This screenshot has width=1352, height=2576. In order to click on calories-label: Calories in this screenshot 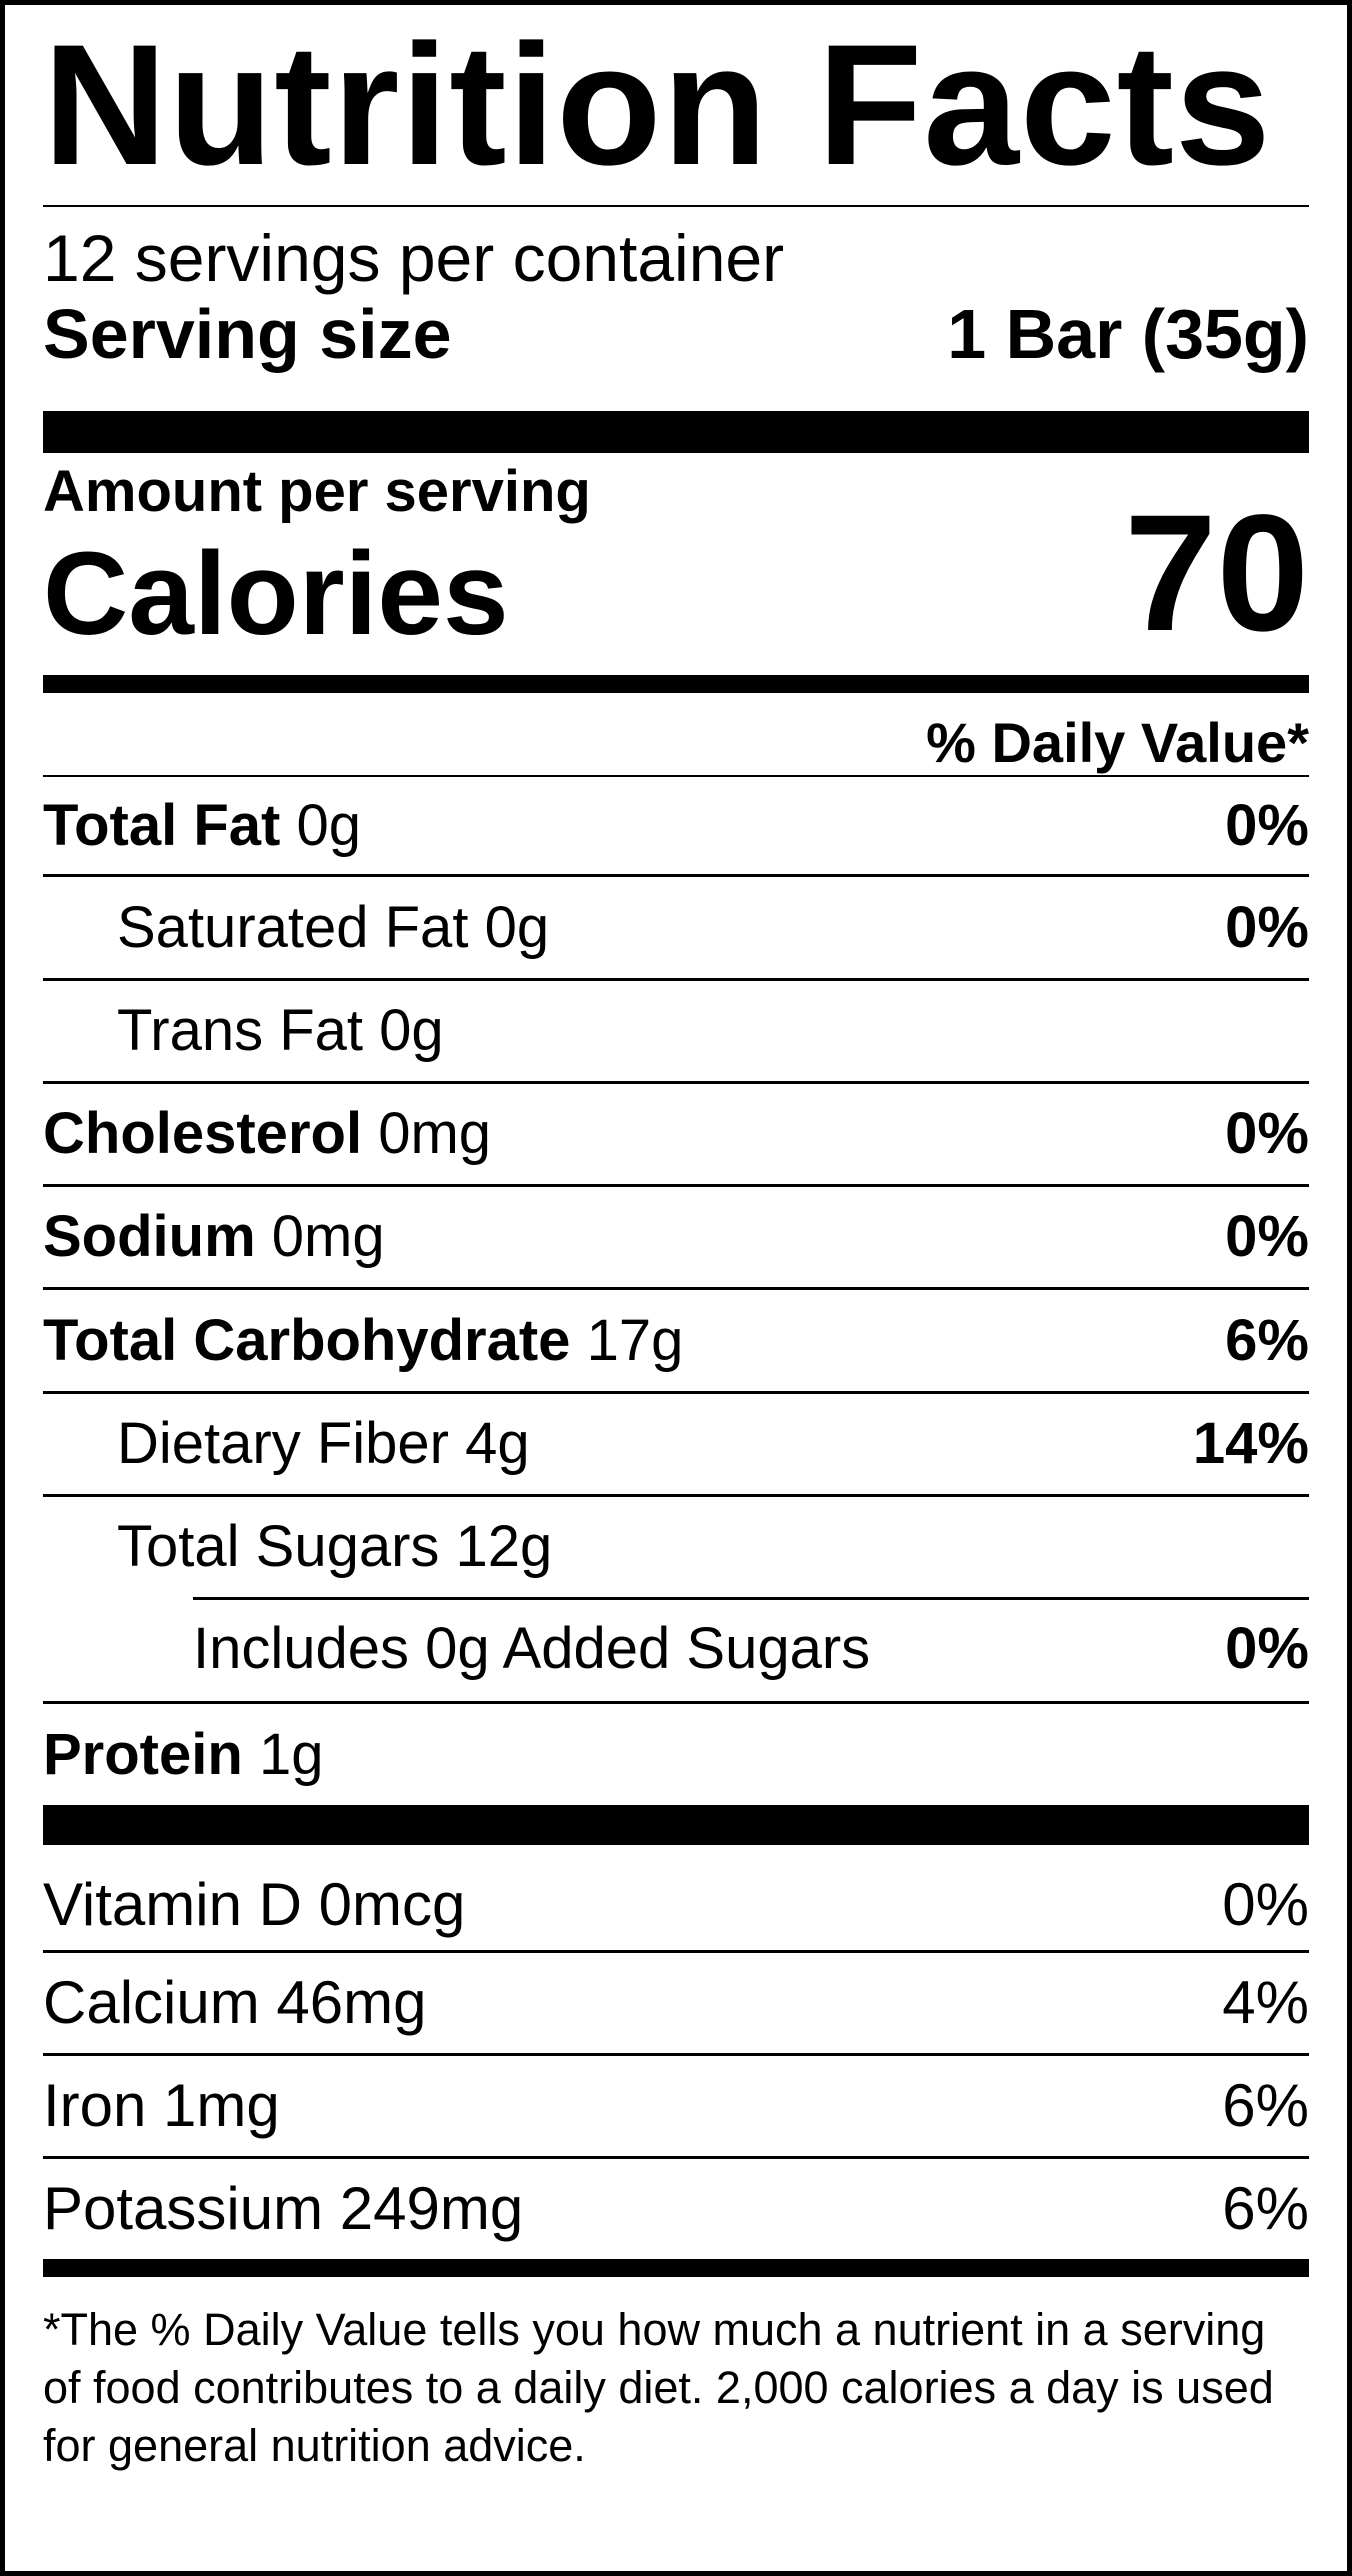, I will do `click(276, 594)`.